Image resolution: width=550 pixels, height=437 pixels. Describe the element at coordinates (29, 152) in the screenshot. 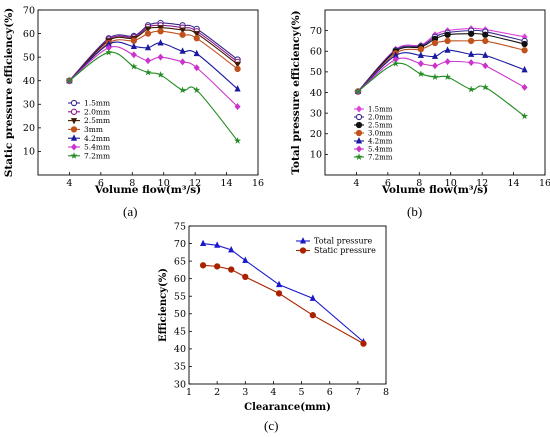

I see `y-tick-label: 10` at that location.